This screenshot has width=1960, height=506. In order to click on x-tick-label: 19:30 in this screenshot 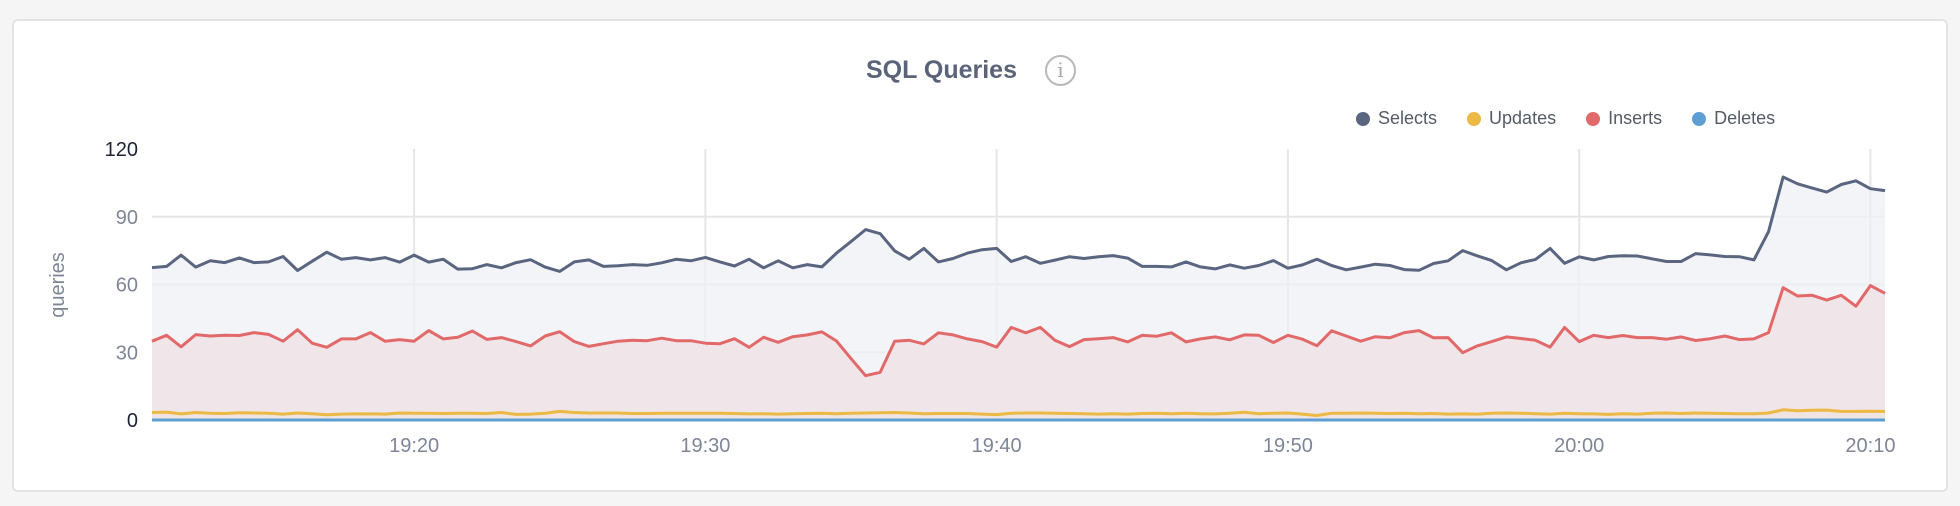, I will do `click(705, 446)`.